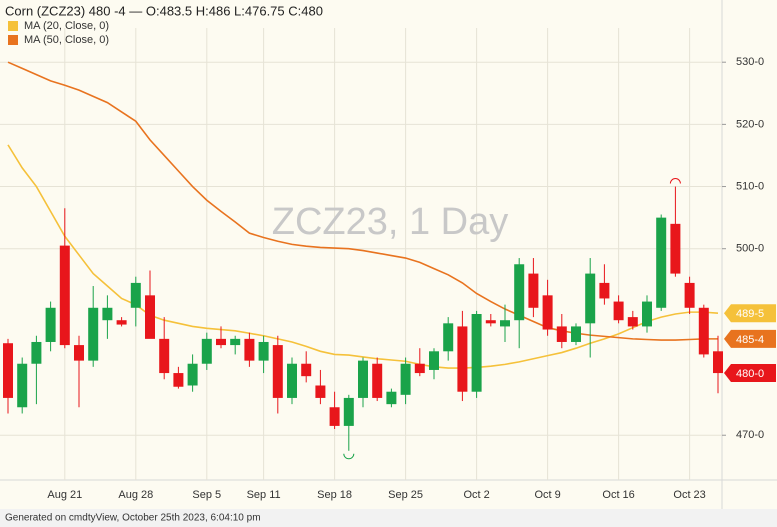 The height and width of the screenshot is (527, 777). I want to click on x-tick-label: Oct 23, so click(689, 495).